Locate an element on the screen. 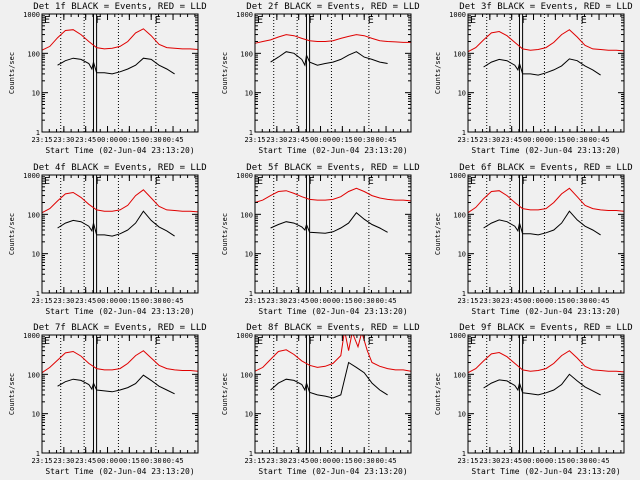 This screenshot has width=640, height=480. panel-title: Det 3f BLACK = Events, RED = LLD is located at coordinates (545, 7).